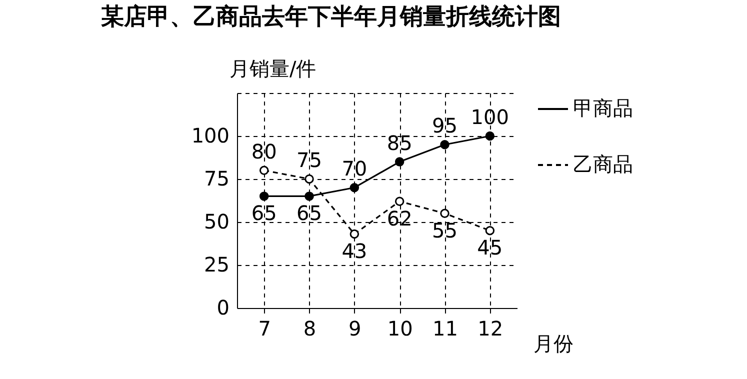 The height and width of the screenshot is (379, 747). Describe the element at coordinates (603, 108) in the screenshot. I see `legend-label: 甲商品` at that location.